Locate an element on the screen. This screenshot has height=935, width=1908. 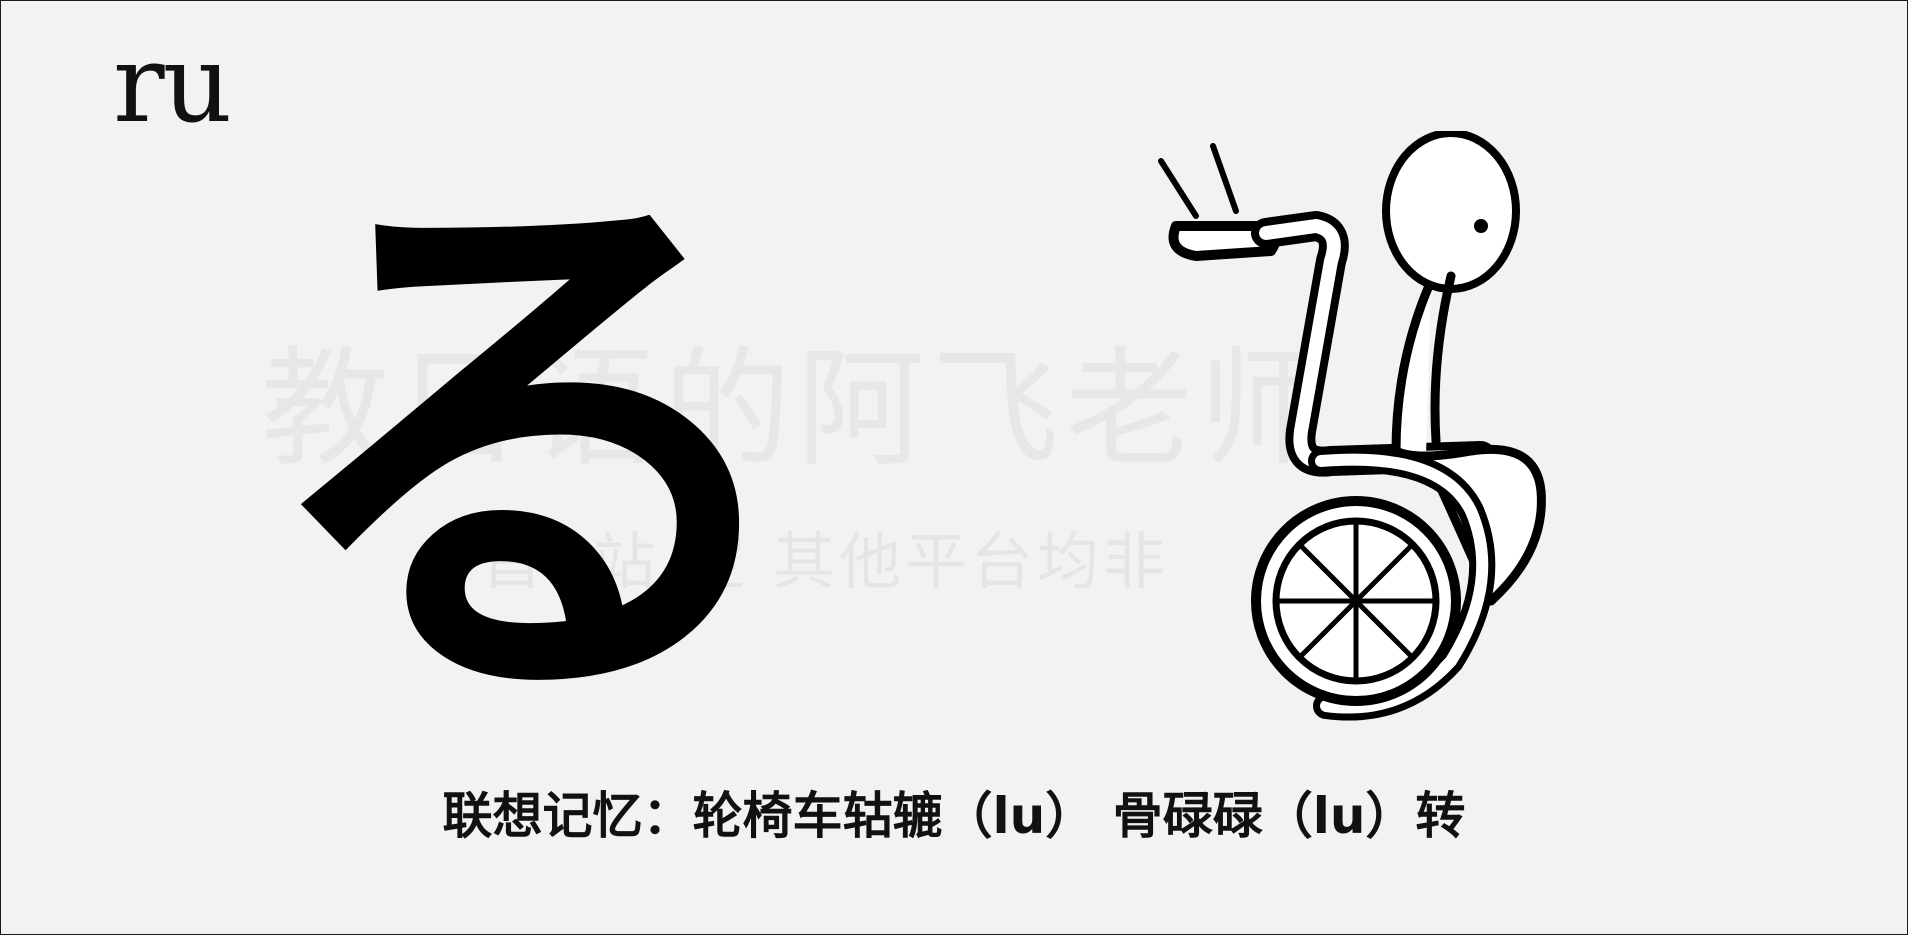
mnemonic-caption: 联想记忆：轮椅车轱辘（lu） 骨碌碌（lu）转 is located at coordinates (954, 816).